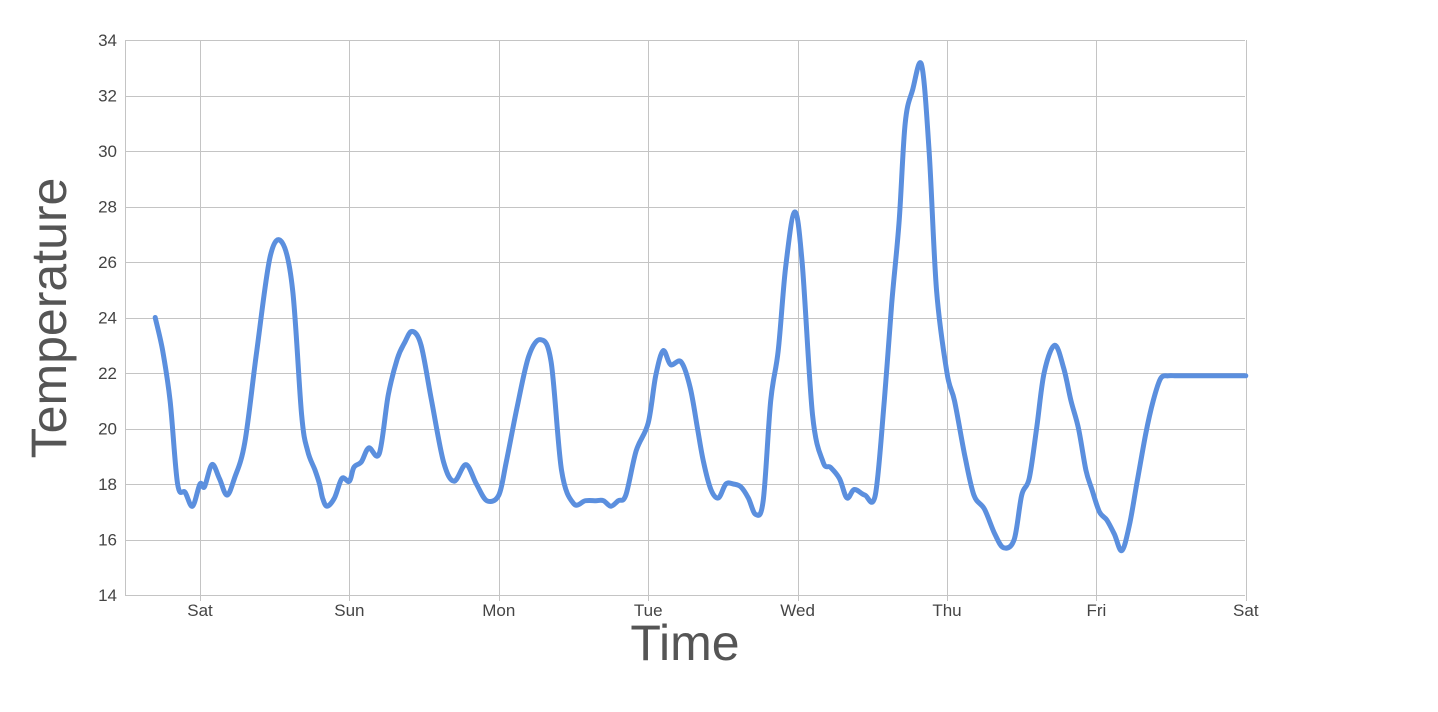 This screenshot has height=712, width=1438. What do you see at coordinates (107, 429) in the screenshot?
I see `y-tick-label: 20` at bounding box center [107, 429].